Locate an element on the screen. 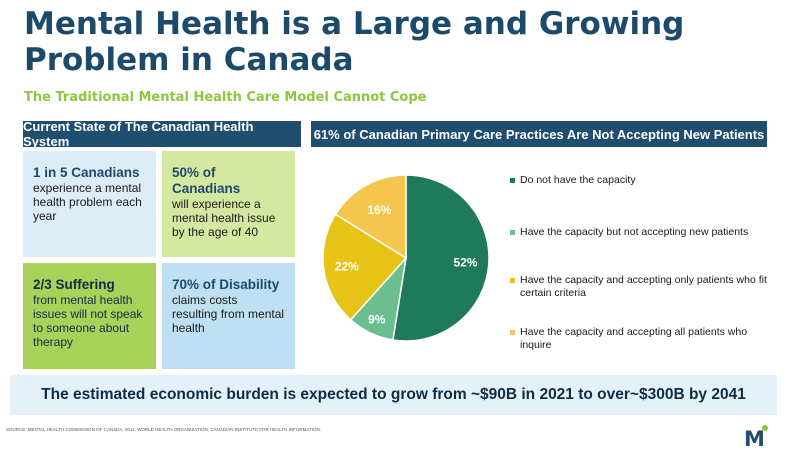 Image resolution: width=787 pixels, height=469 pixels. pie-slice-label-1: 9% is located at coordinates (377, 319).